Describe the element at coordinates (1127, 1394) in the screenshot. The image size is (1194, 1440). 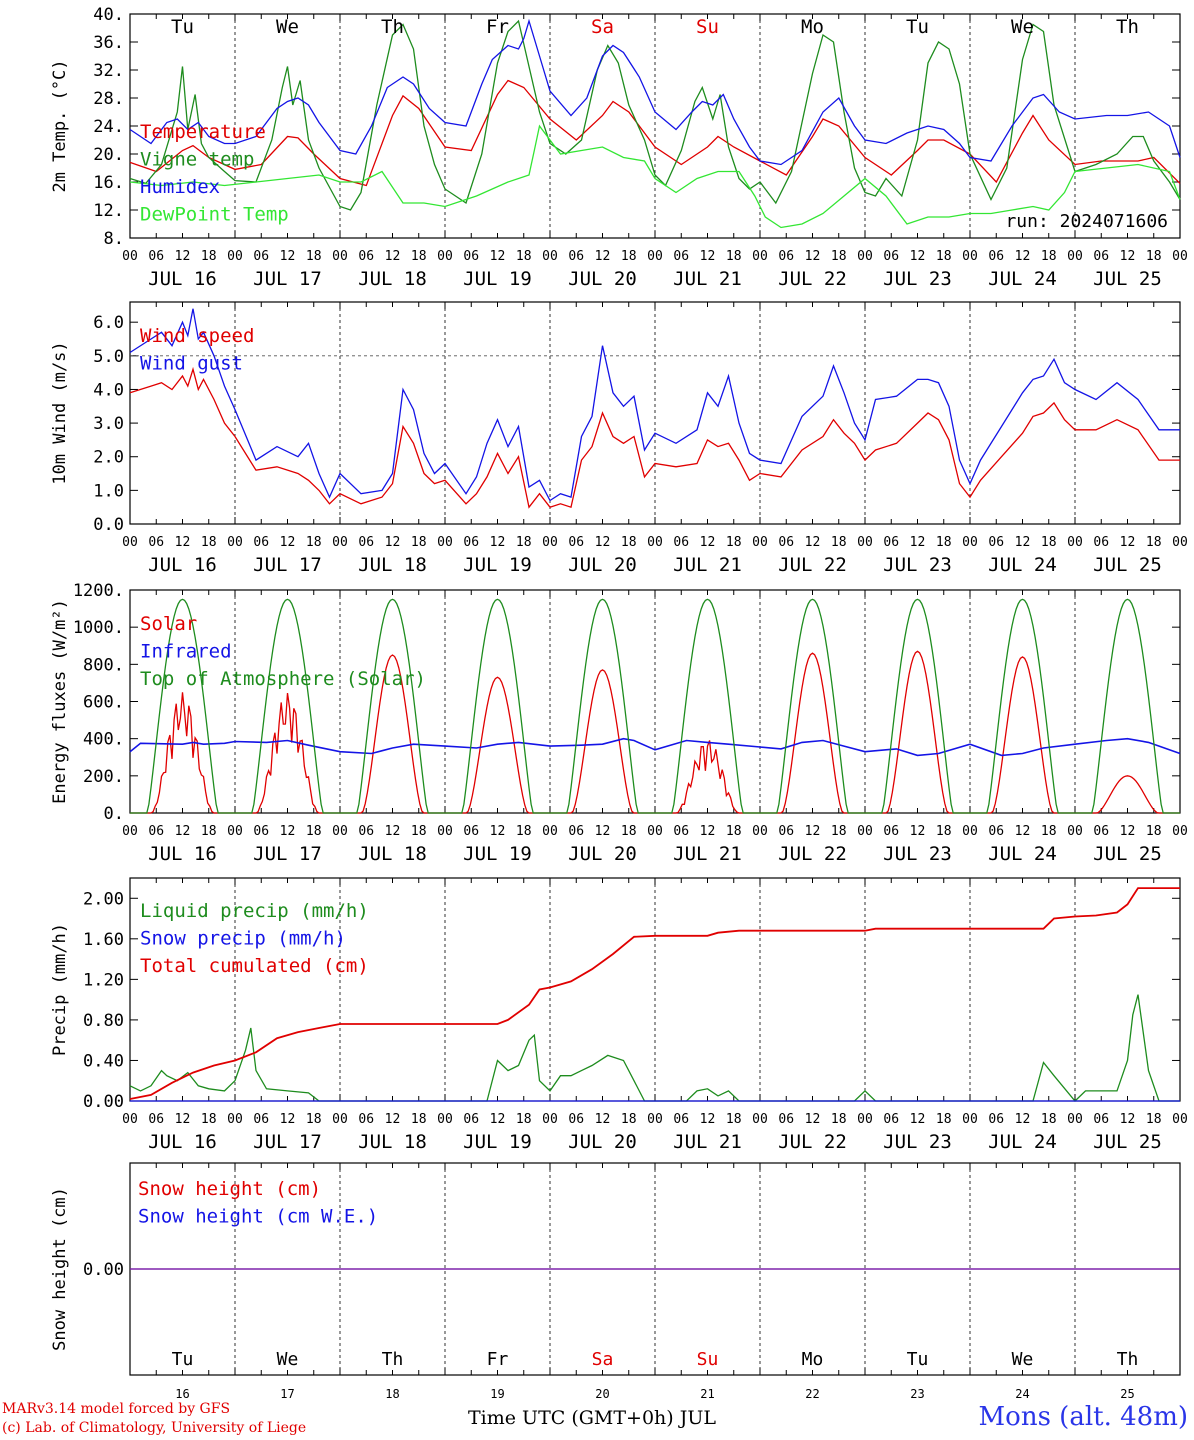
I see `day-number-label: 25` at that location.